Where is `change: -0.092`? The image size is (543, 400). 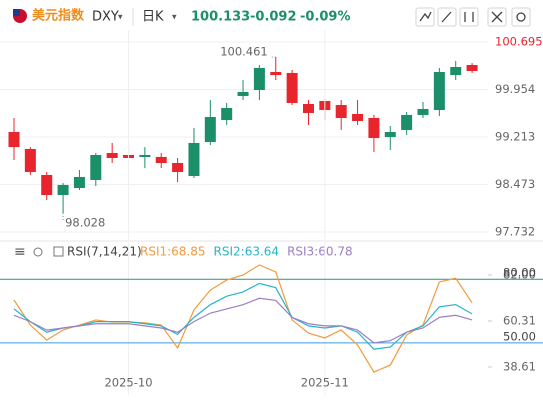 change: -0.092 is located at coordinates (273, 17).